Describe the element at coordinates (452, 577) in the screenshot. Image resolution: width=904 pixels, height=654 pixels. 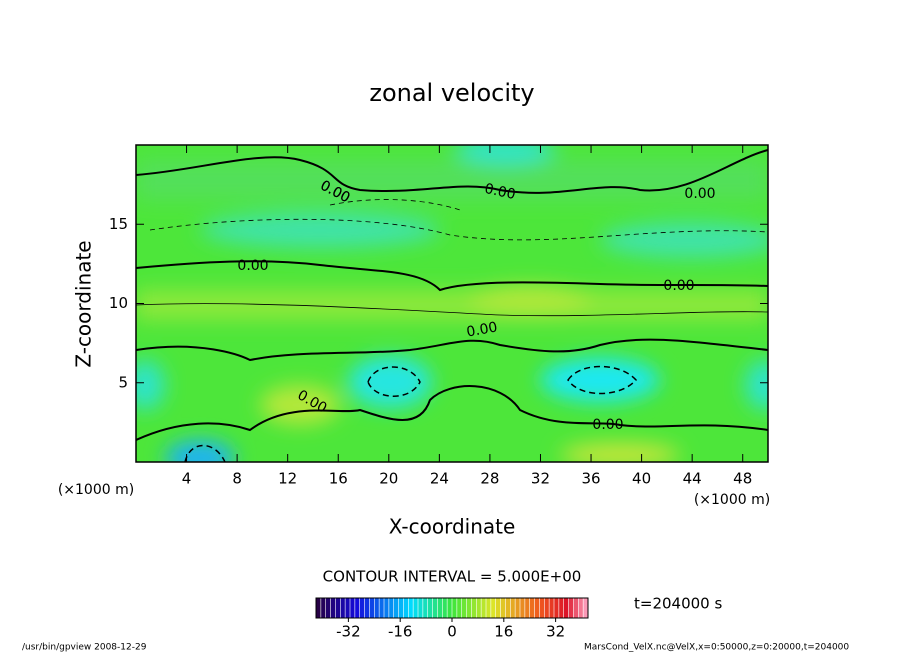
I see `contour-interval: CONTOUR INTERVAL = 5.000E+00` at that location.